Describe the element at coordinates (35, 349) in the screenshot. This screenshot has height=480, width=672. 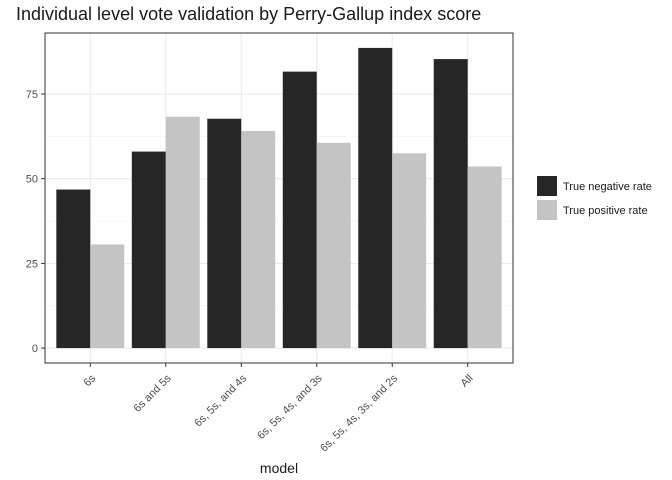
I see `y-tick-label: 0` at that location.